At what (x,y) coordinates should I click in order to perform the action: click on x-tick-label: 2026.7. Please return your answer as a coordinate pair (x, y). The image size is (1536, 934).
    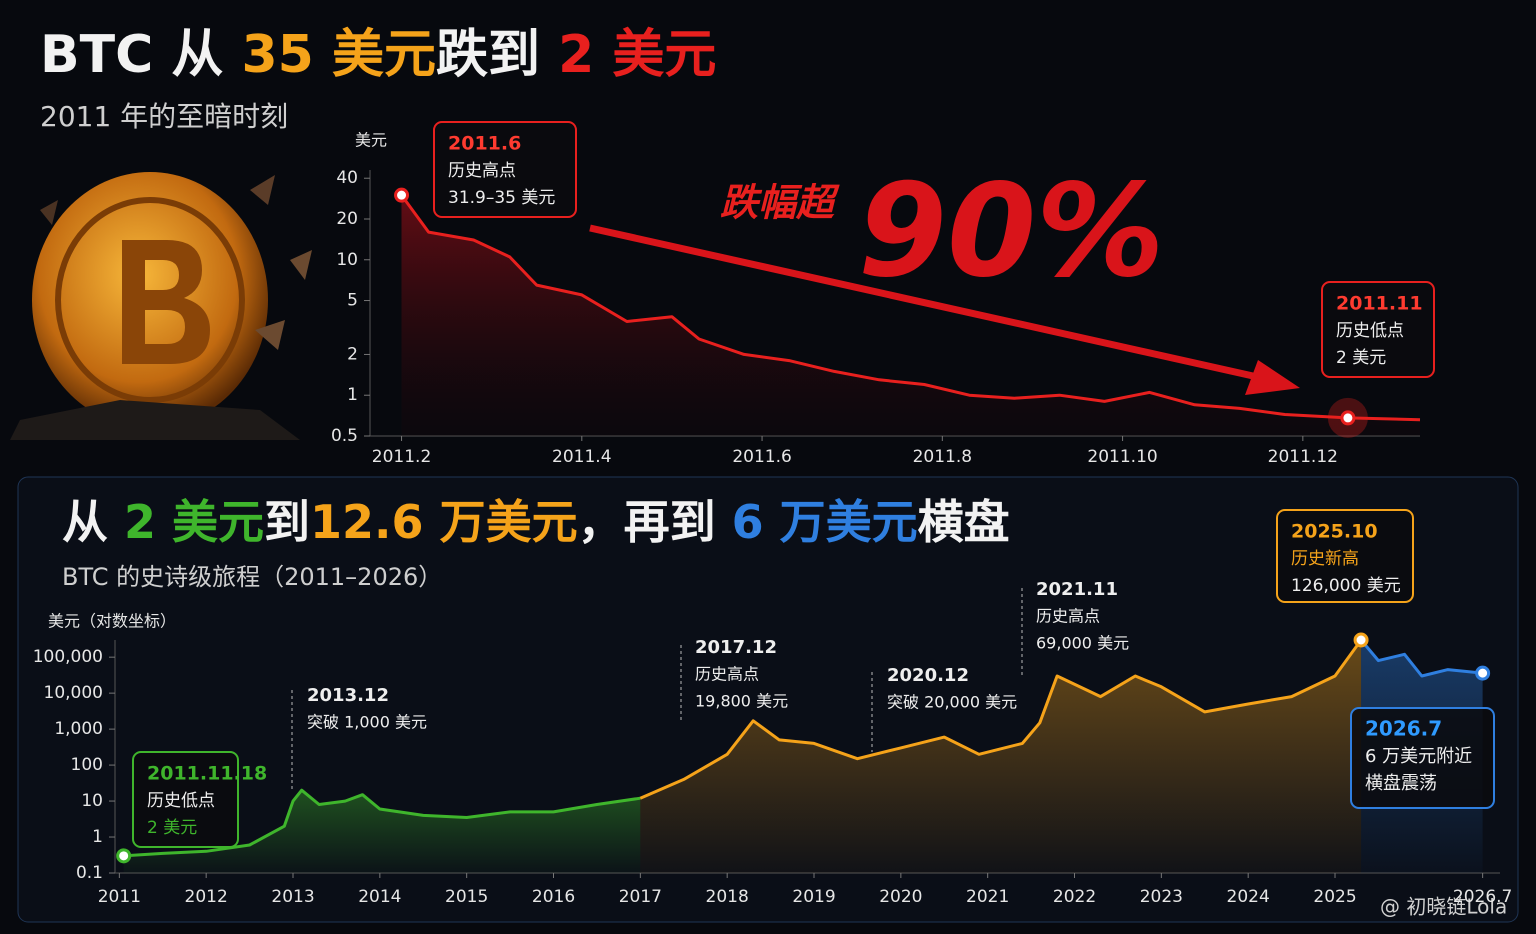
    Looking at the image, I should click on (1482, 897).